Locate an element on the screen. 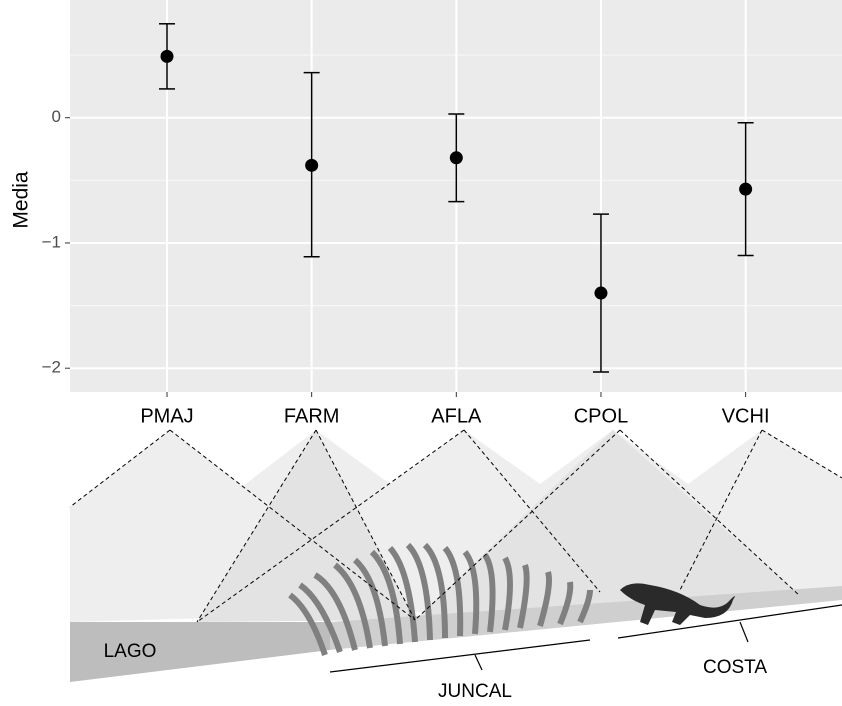  region-label: JUNCAL is located at coordinates (475, 691).